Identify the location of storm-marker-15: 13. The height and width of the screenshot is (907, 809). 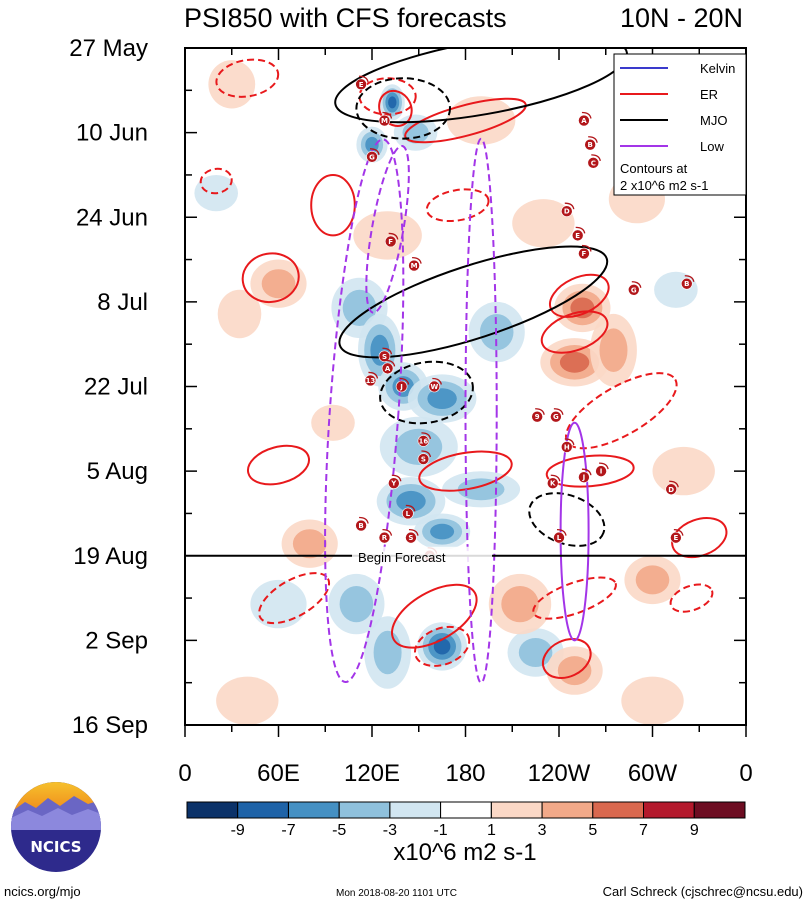
(371, 379).